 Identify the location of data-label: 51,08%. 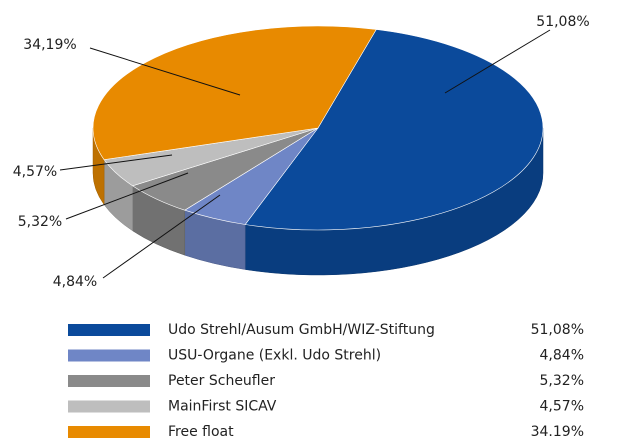
(562, 22).